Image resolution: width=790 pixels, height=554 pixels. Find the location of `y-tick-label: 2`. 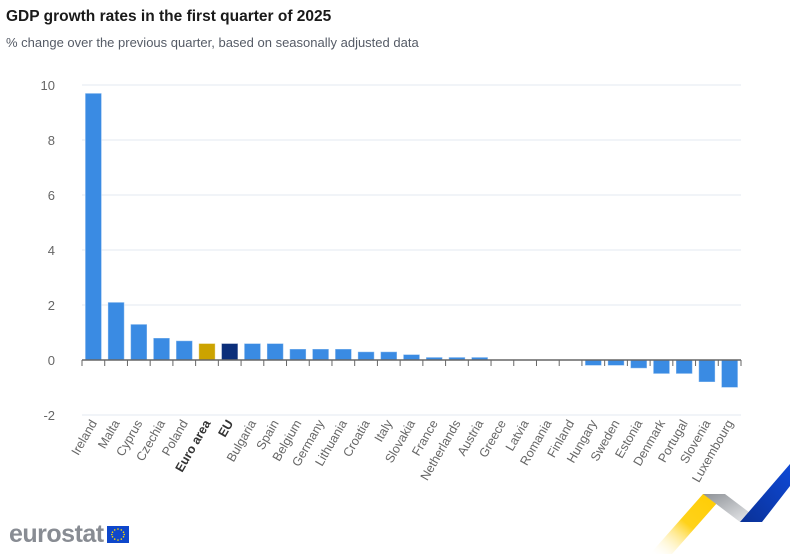

y-tick-label: 2 is located at coordinates (51, 305).